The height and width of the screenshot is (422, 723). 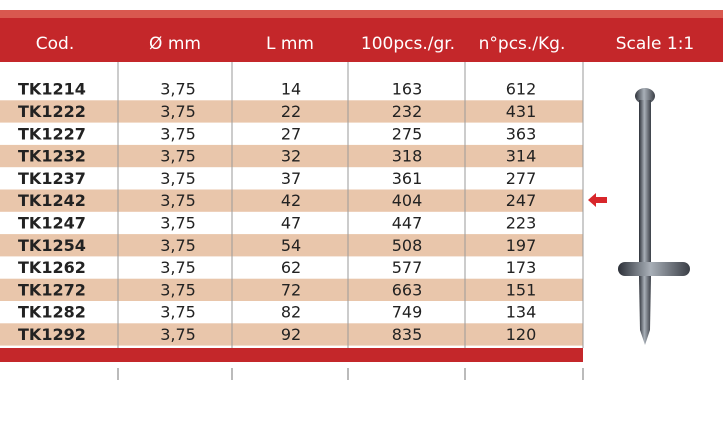 What do you see at coordinates (52, 222) in the screenshot?
I see `product-code: TK1247` at bounding box center [52, 222].